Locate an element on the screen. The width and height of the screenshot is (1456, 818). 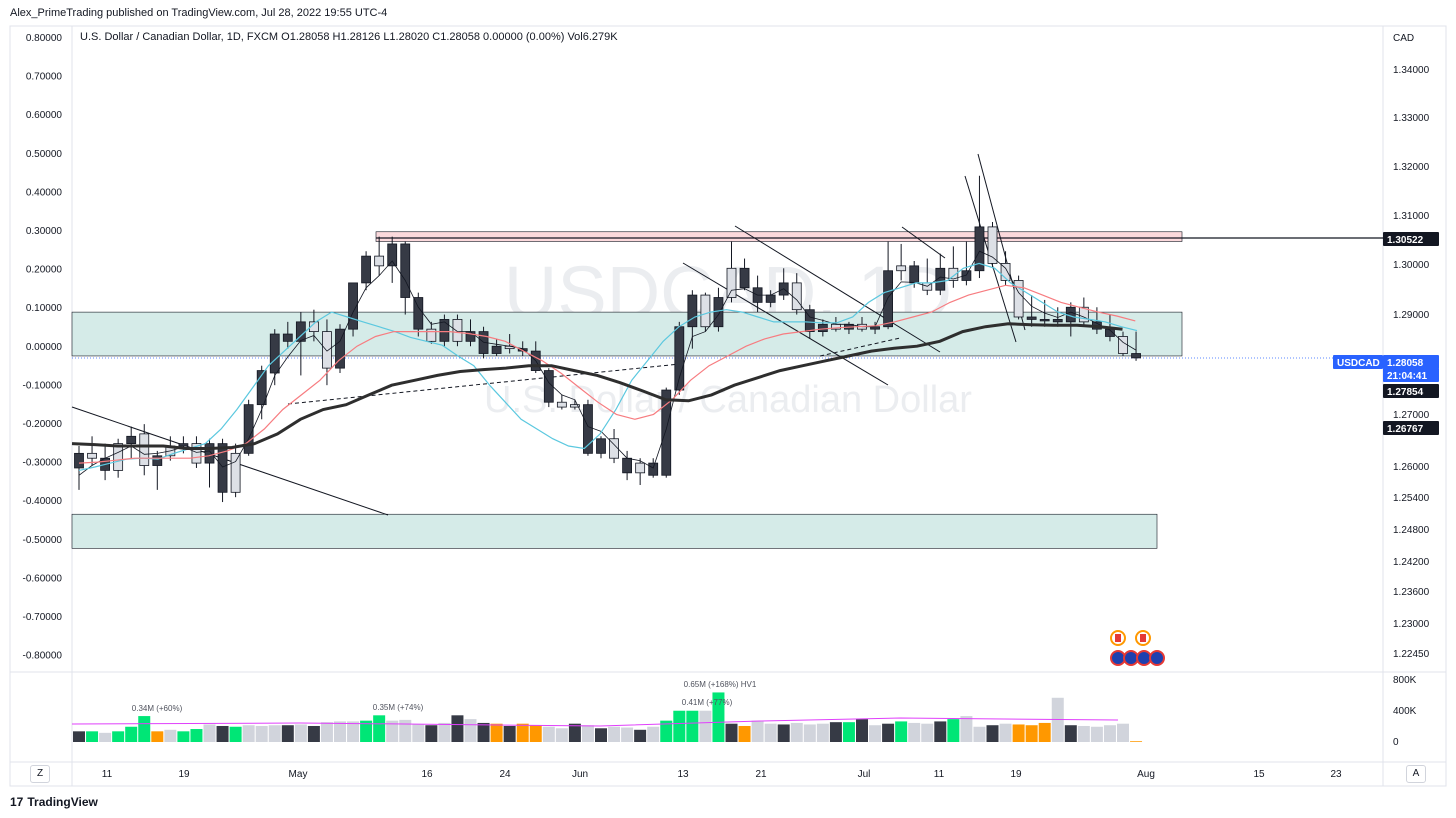
footer-brand: 17 TradingView is located at coordinates (54, 802).